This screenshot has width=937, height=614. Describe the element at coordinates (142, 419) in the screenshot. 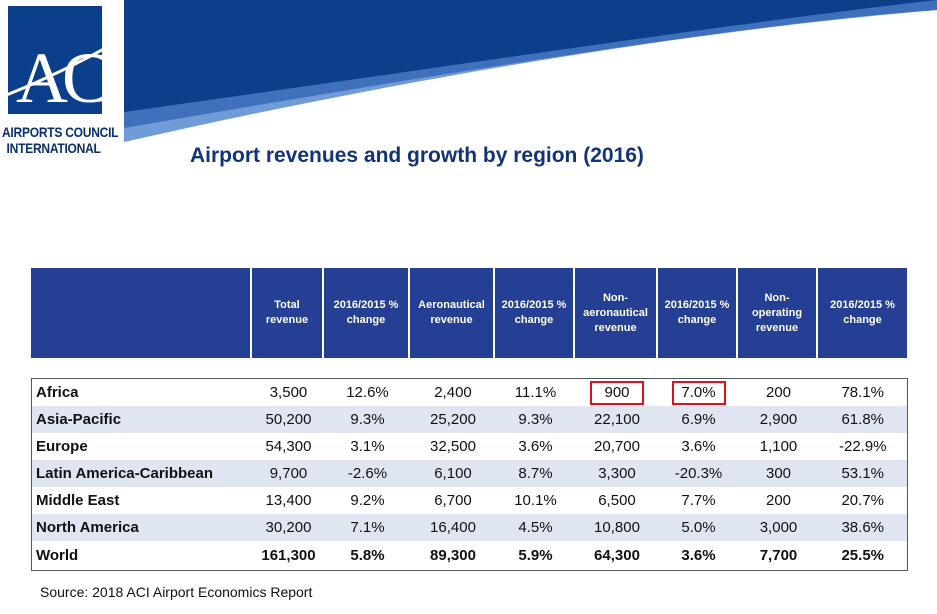

I see `region-name: Asia-Pacific` at that location.